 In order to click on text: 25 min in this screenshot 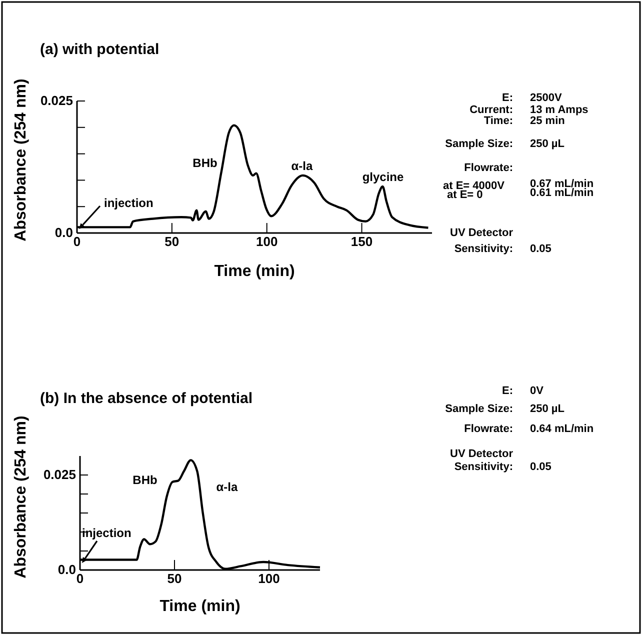, I will do `click(548, 121)`.